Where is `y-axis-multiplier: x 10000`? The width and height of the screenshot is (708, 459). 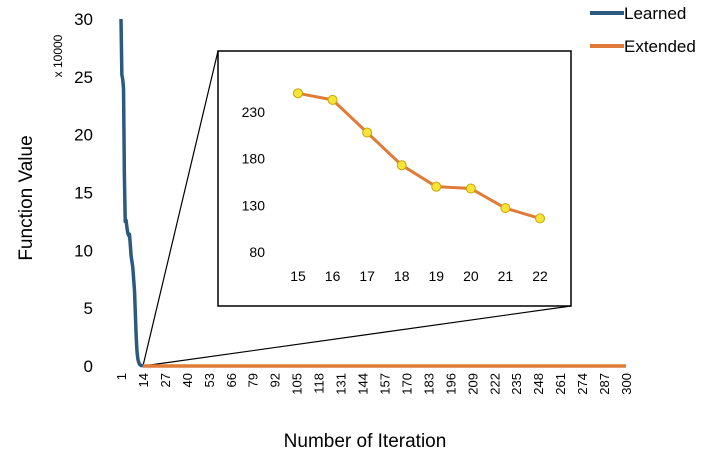
y-axis-multiplier: x 10000 is located at coordinates (58, 55).